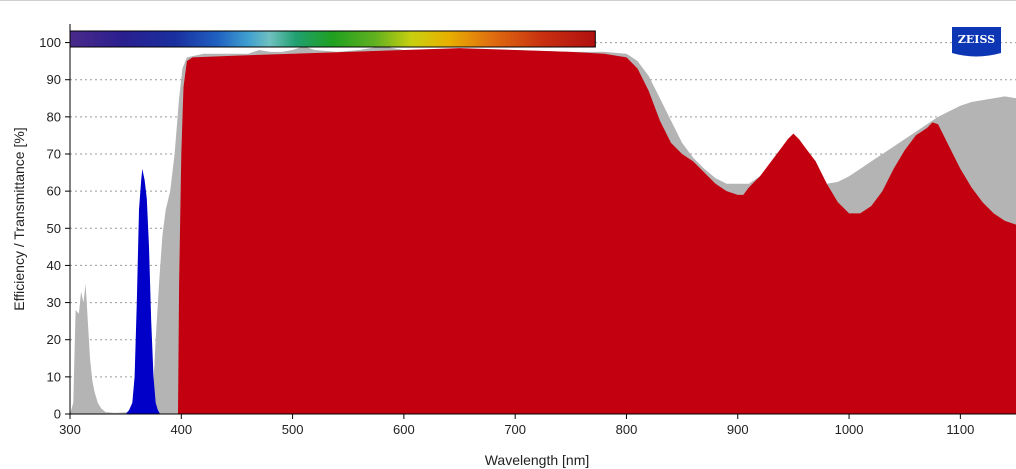 The width and height of the screenshot is (1016, 469). Describe the element at coordinates (54, 376) in the screenshot. I see `y-tick-label-10: 10` at that location.